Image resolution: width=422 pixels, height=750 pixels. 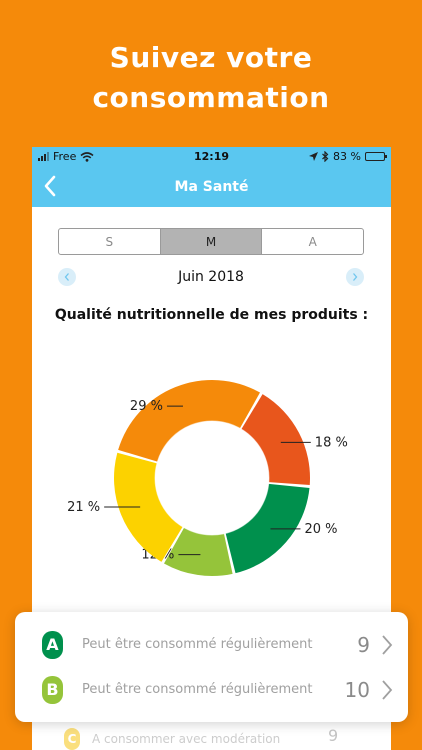 I want to click on headline-line-1: Suivez votre, so click(x=211, y=57).